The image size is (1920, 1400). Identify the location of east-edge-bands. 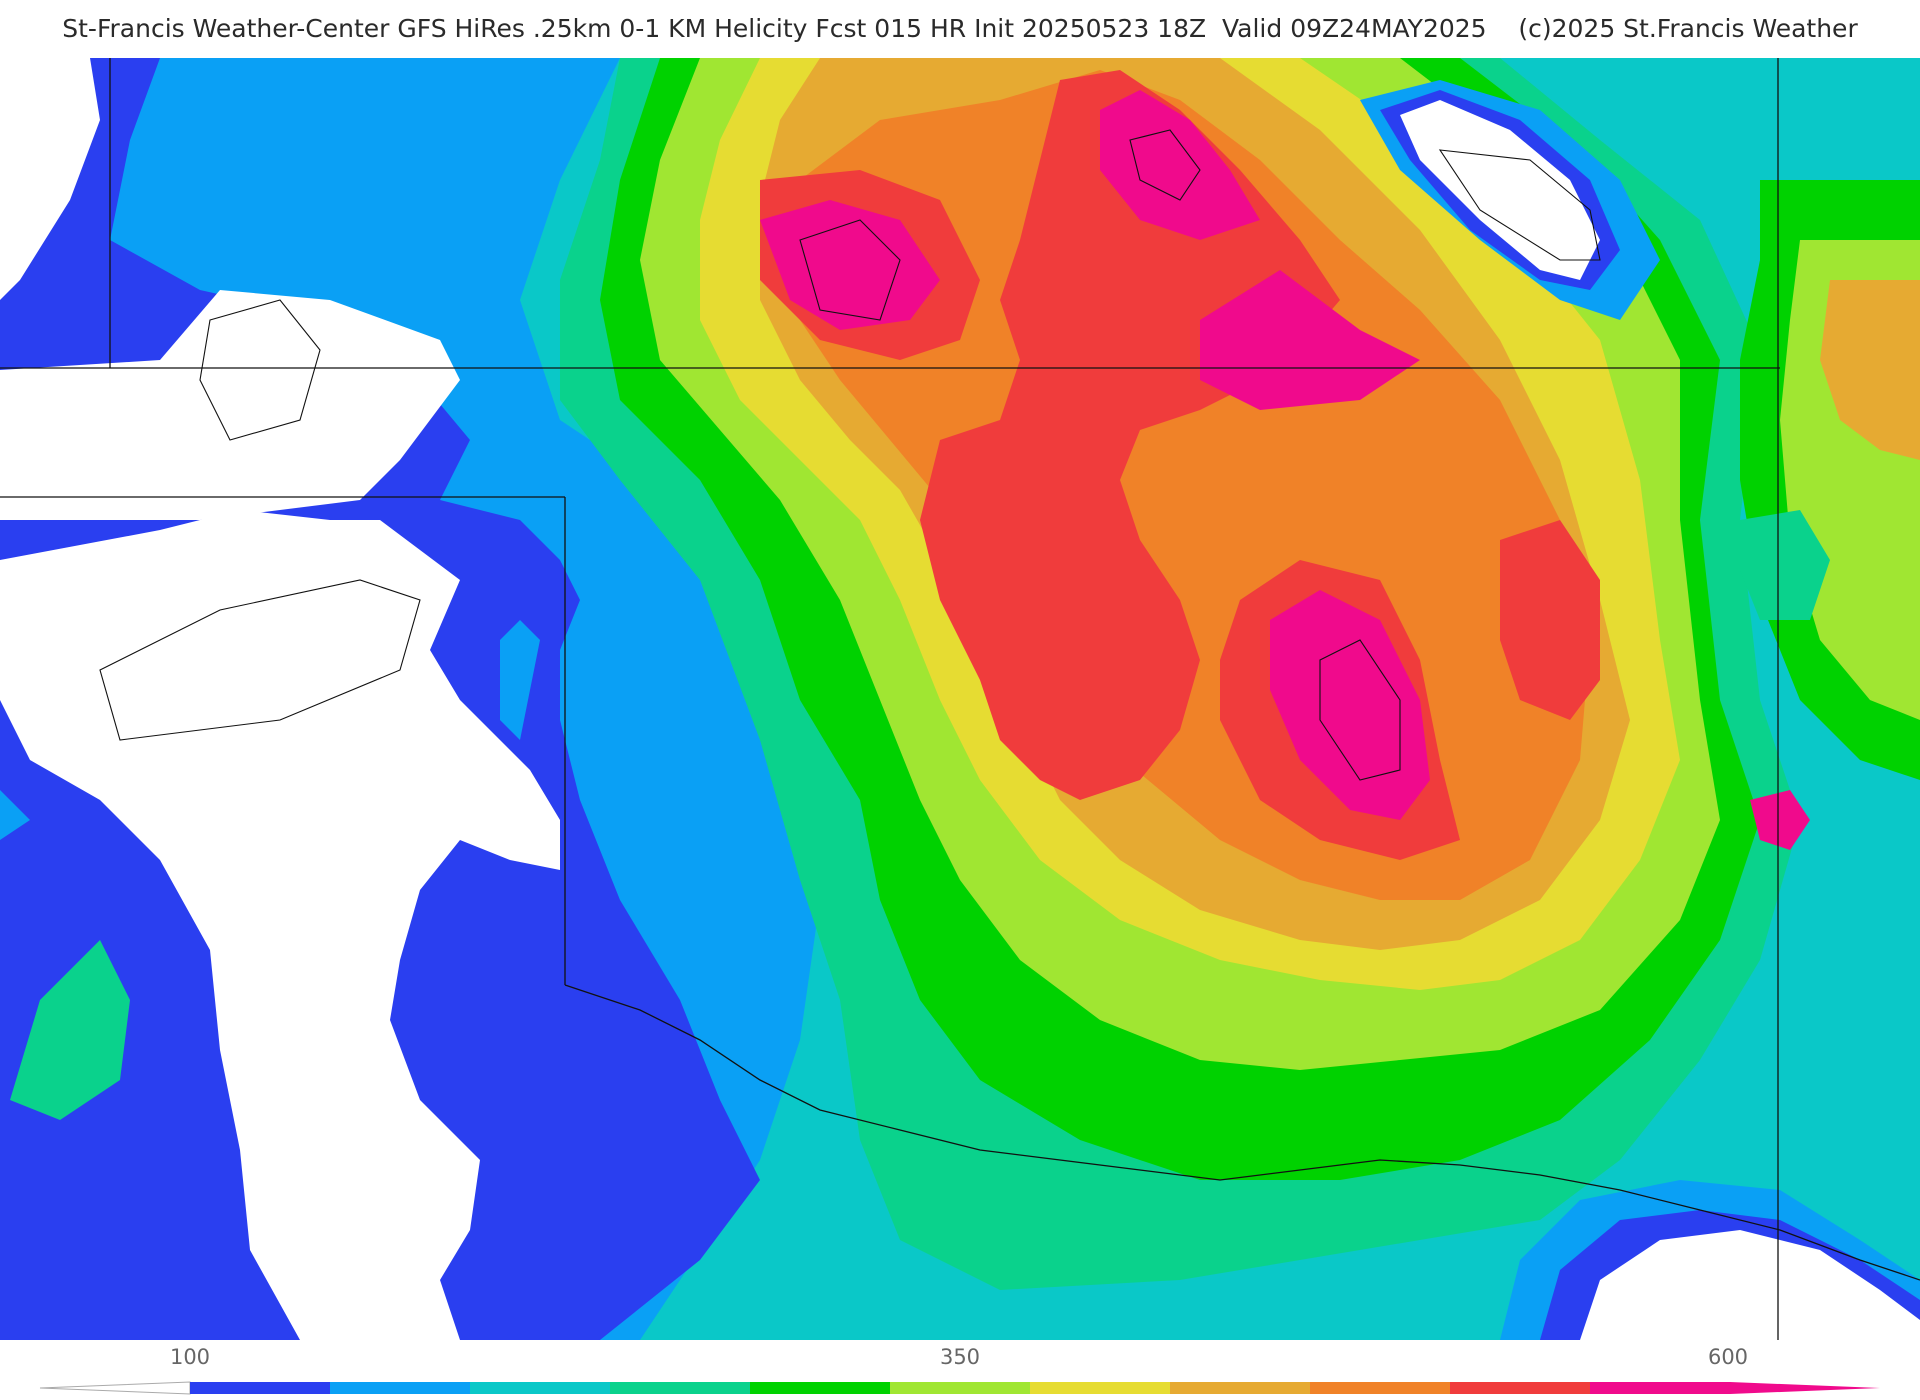
(1830, 480).